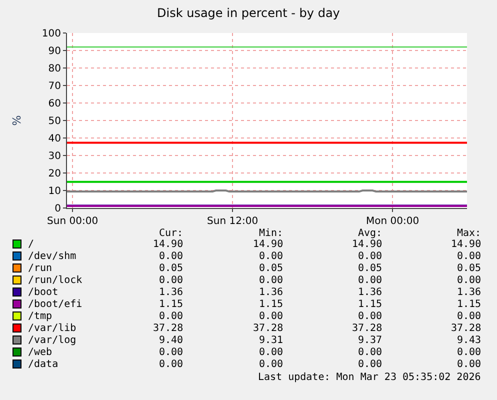 The image size is (497, 400). Describe the element at coordinates (51, 34) in the screenshot. I see `y-tick-label: 100` at that location.